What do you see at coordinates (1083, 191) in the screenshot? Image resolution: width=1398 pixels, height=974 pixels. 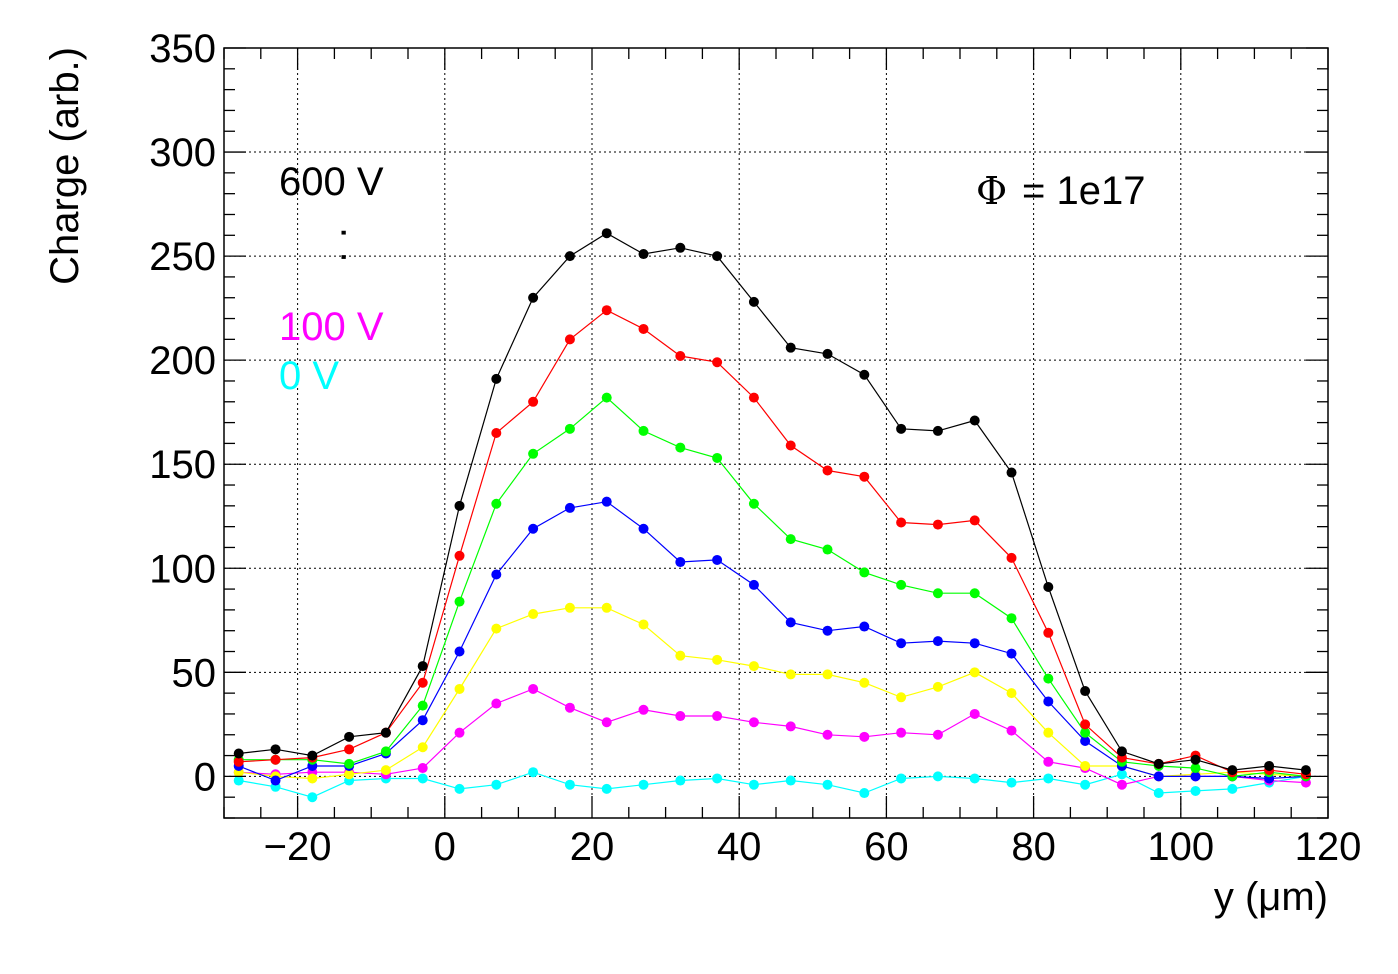 I see `fluence-label: = 1e17` at bounding box center [1083, 191].